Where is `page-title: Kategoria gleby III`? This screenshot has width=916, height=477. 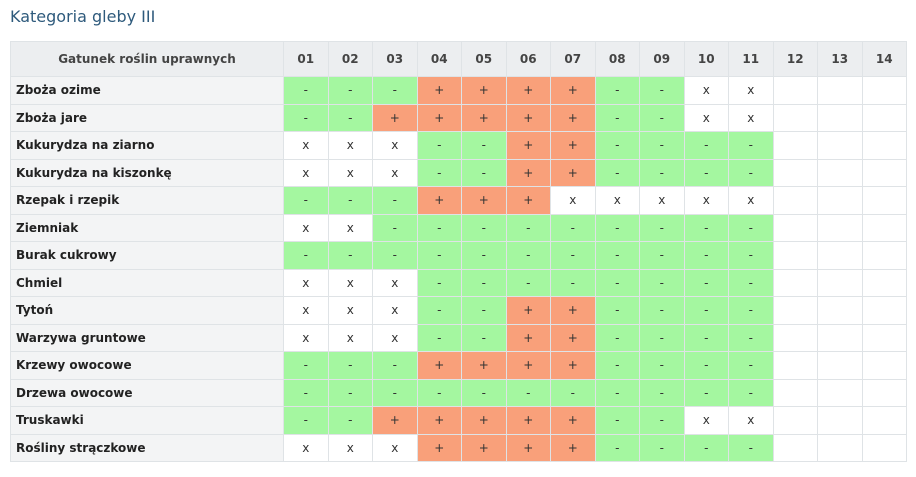
page-title: Kategoria gleby III is located at coordinates (83, 16).